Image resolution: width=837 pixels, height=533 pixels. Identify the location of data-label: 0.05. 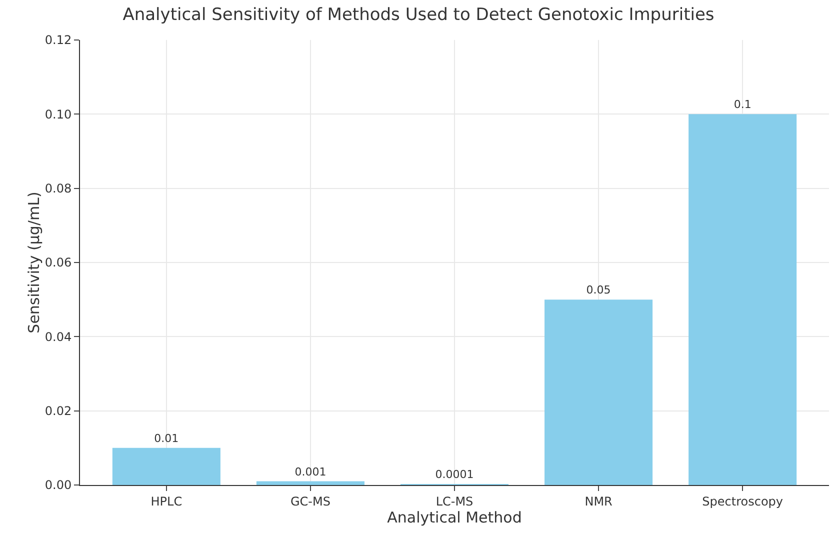
(598, 290).